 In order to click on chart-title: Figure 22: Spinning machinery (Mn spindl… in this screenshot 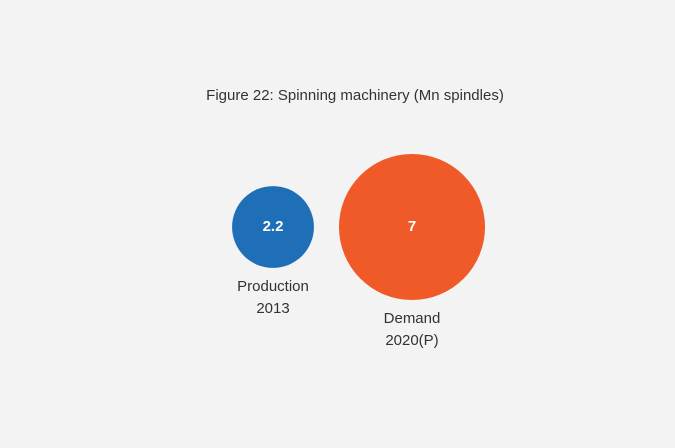, I will do `click(355, 95)`.